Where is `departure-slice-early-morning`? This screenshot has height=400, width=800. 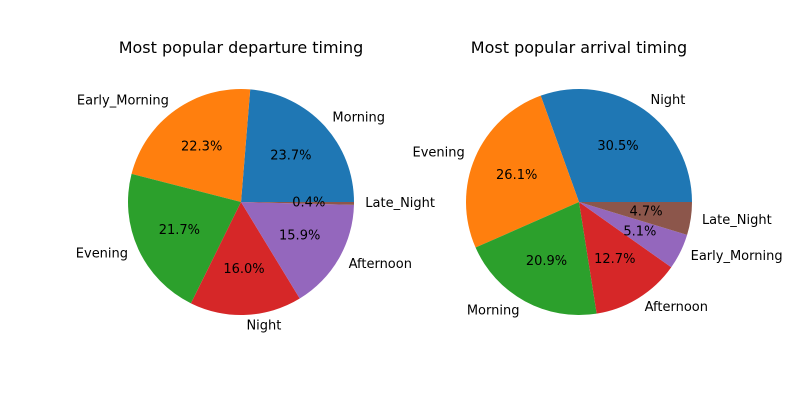
departure-slice-early-morning is located at coordinates (191, 145).